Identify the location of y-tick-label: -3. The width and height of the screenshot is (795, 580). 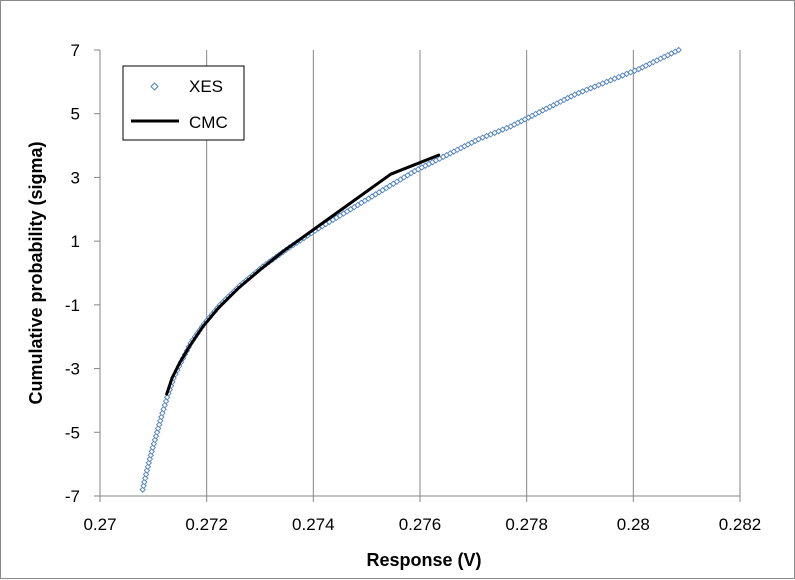
(72, 369).